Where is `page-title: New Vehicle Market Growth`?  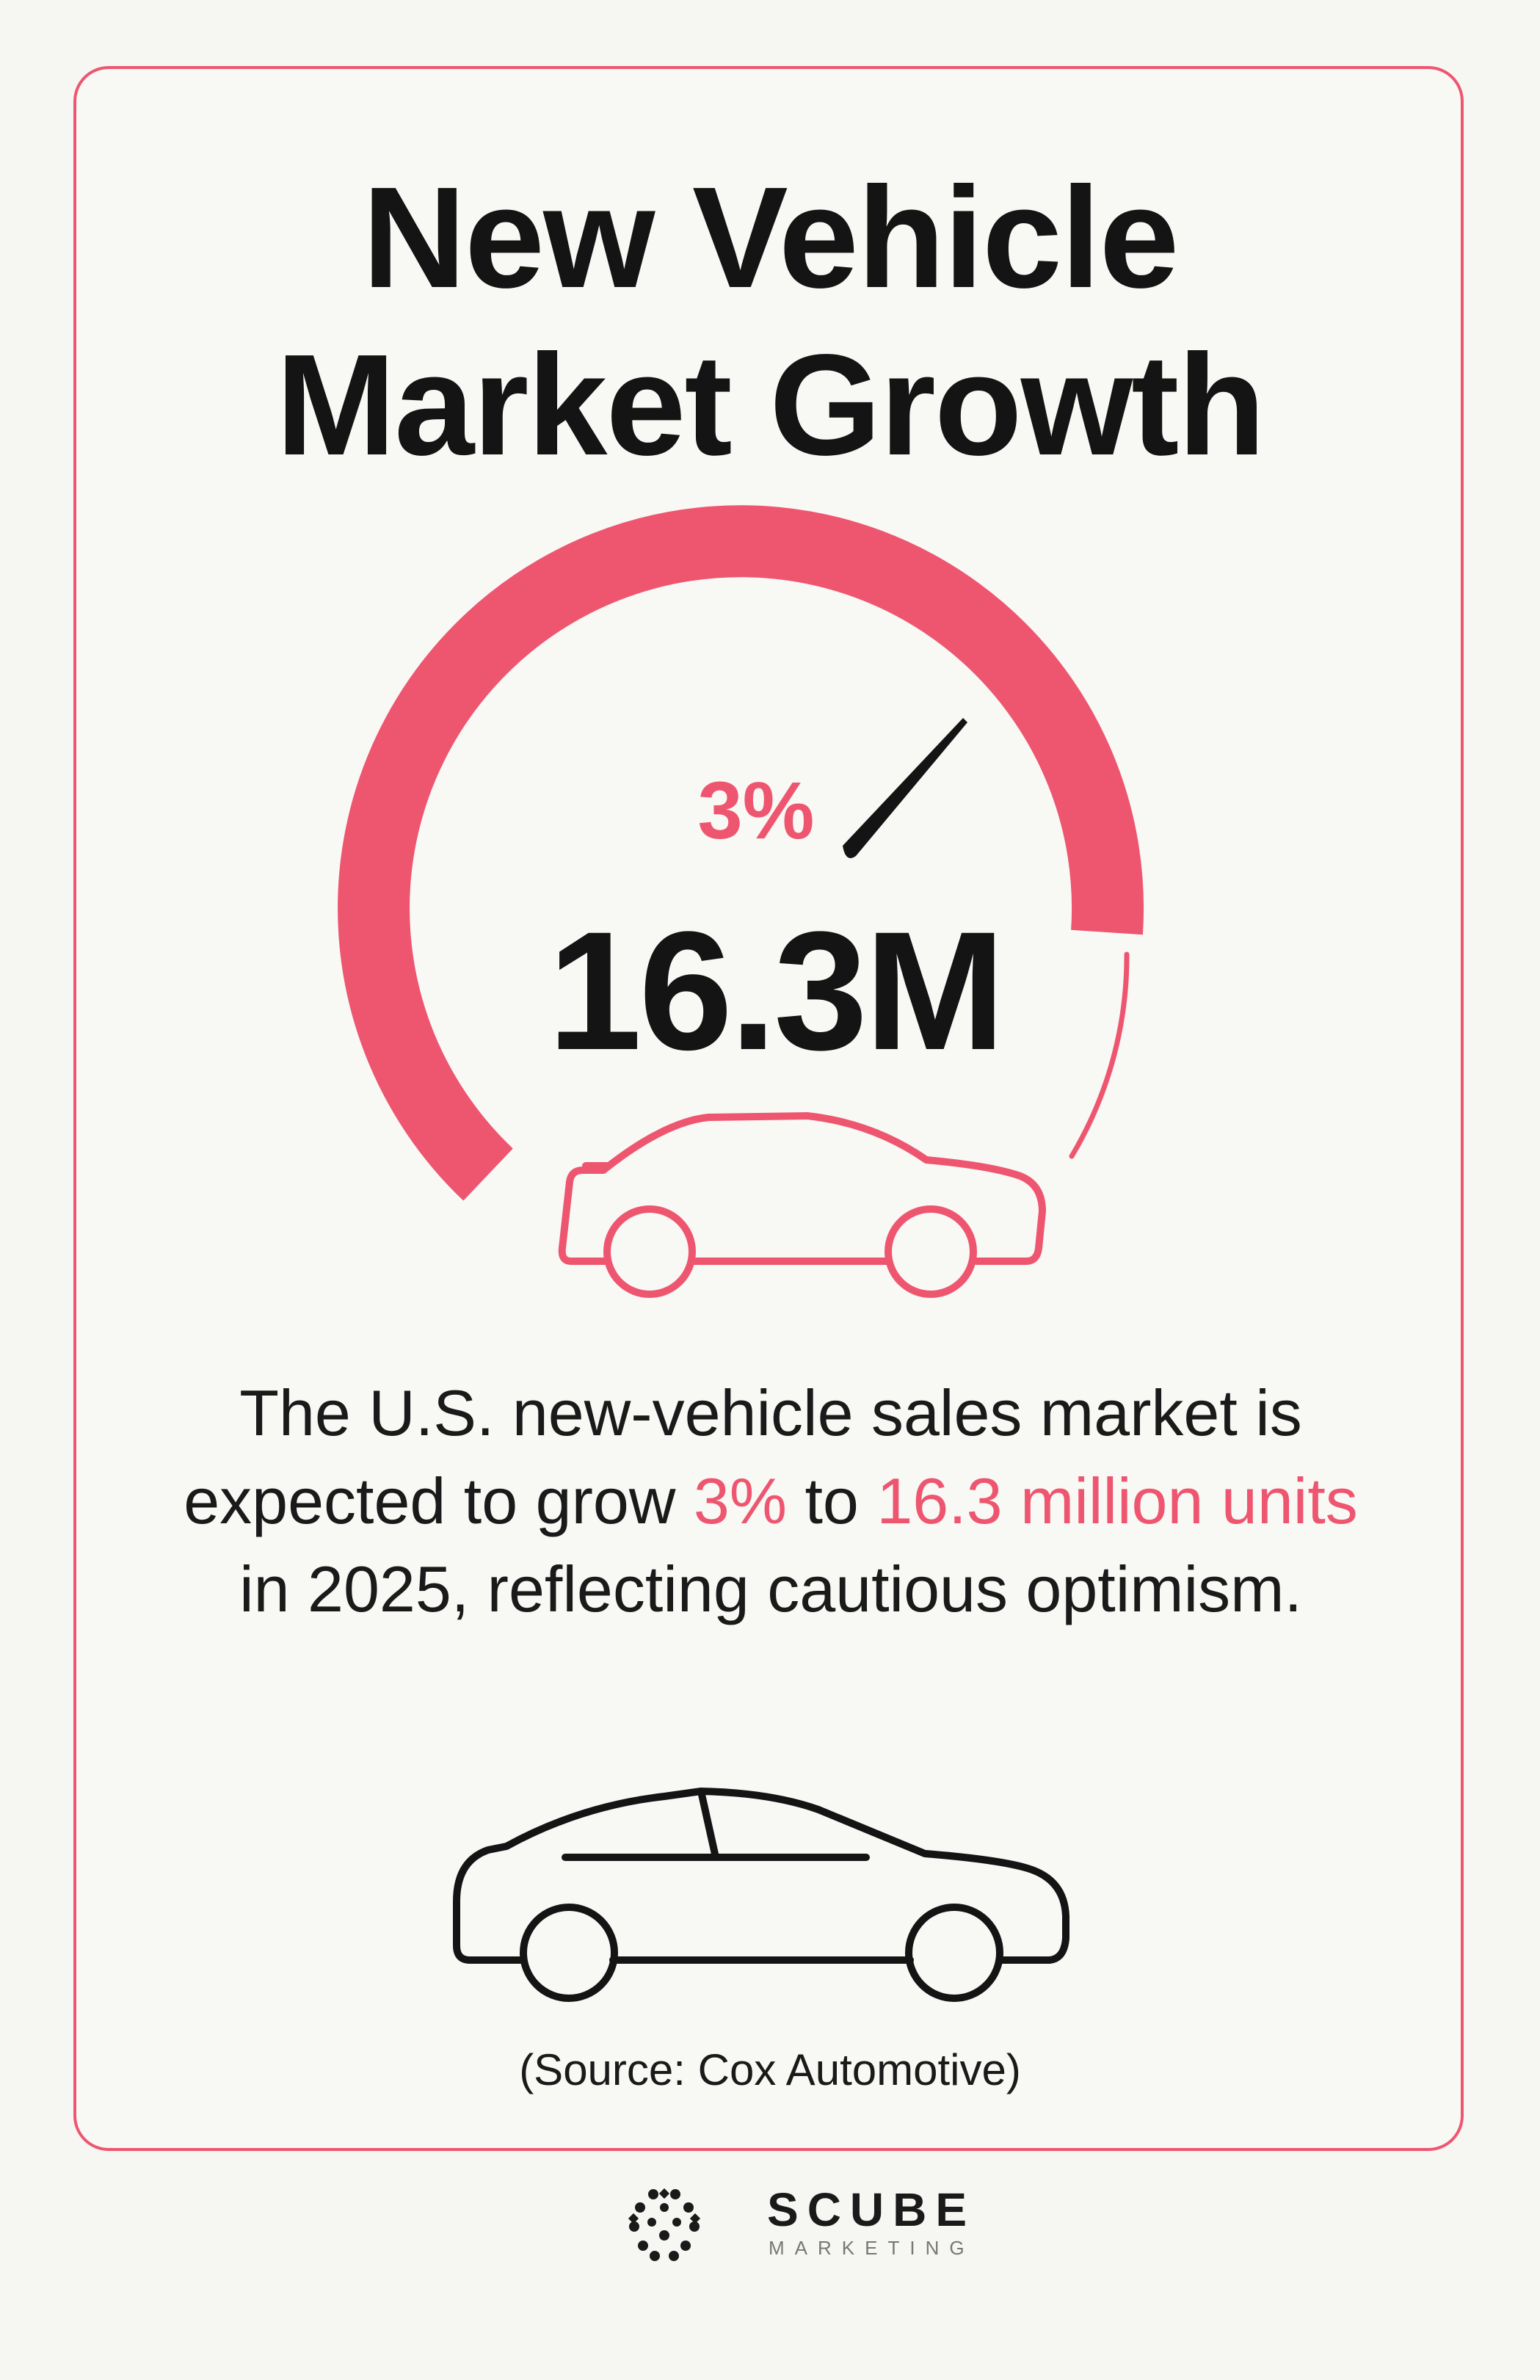
page-title: New Vehicle Market Growth is located at coordinates (770, 321).